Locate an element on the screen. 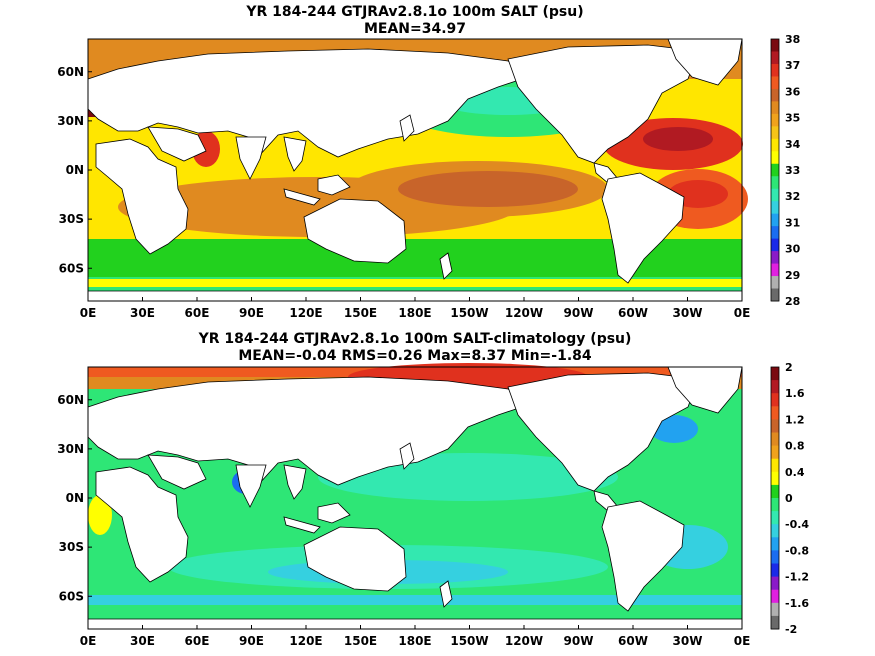 This screenshot has height=656, width=875. bottom-y-tick-label: 30S is located at coordinates (71, 547).